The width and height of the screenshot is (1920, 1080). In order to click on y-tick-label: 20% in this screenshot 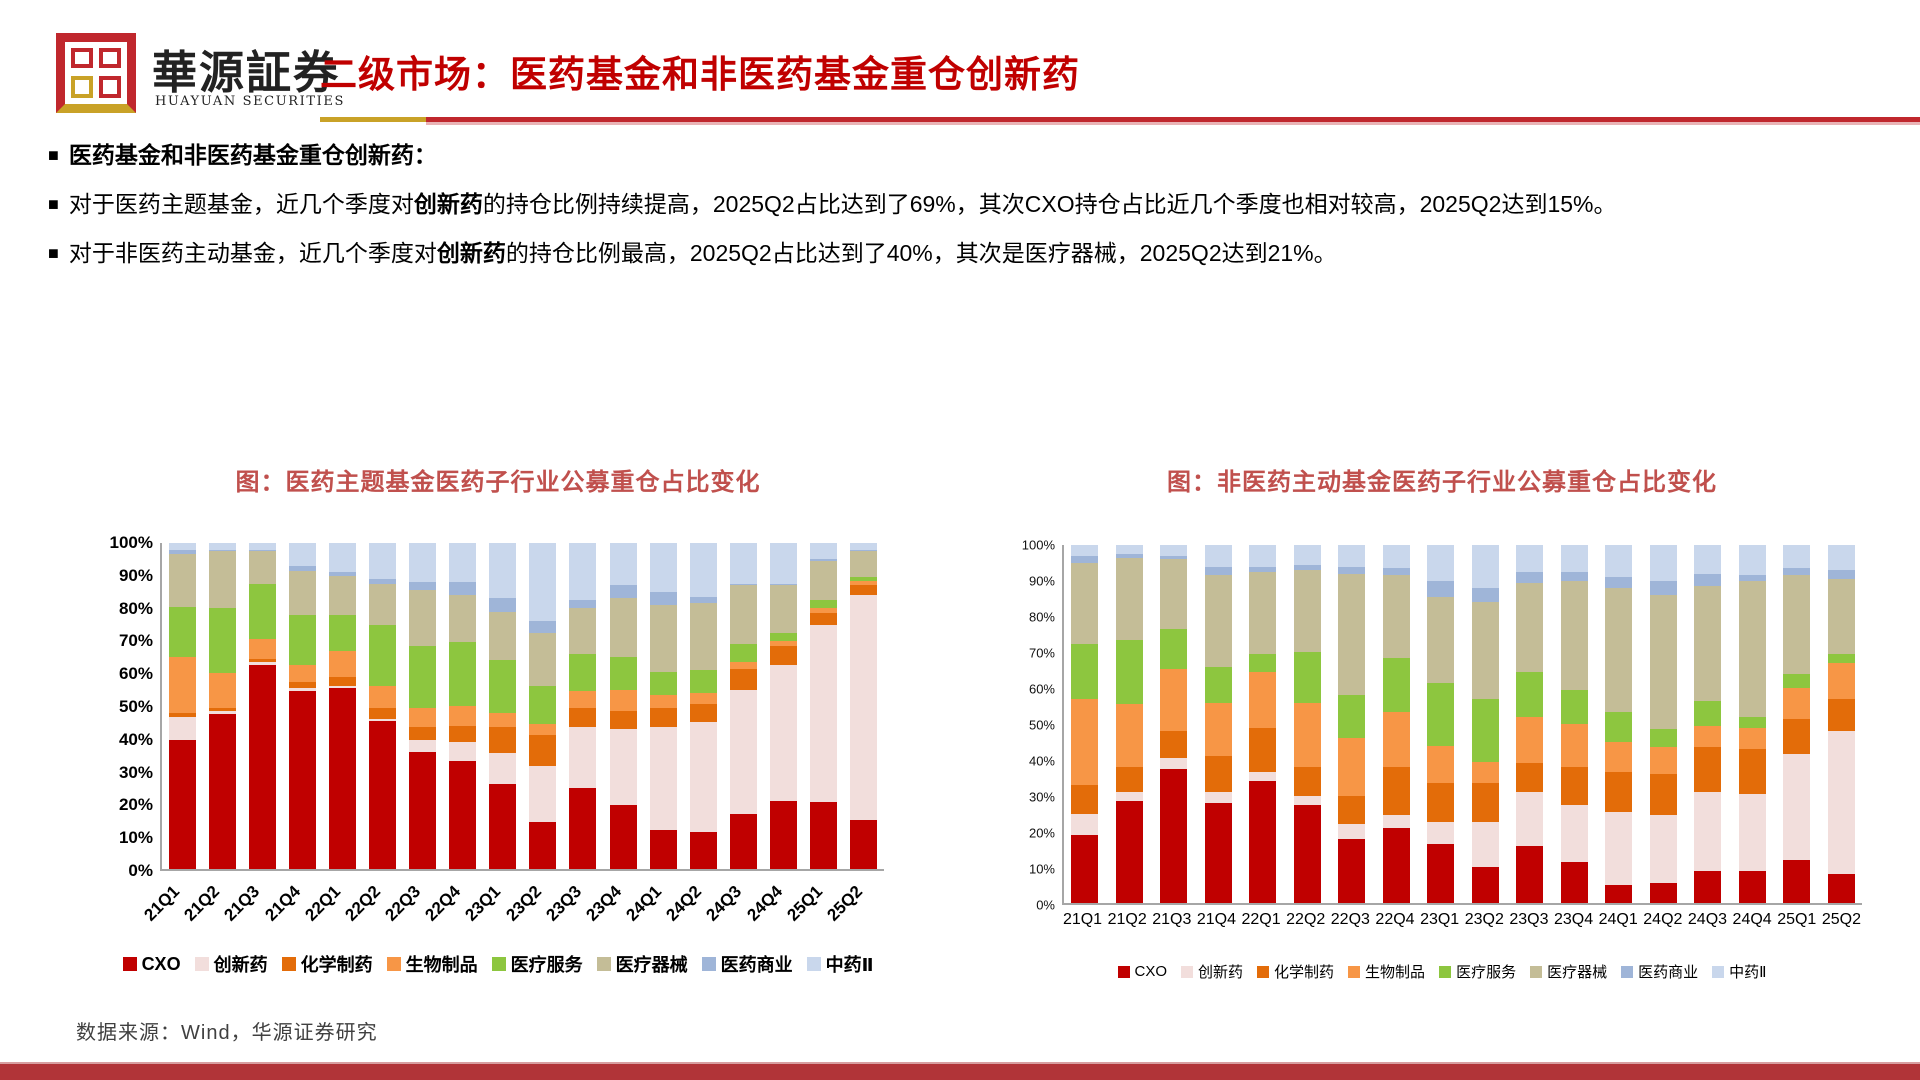, I will do `click(135, 805)`.